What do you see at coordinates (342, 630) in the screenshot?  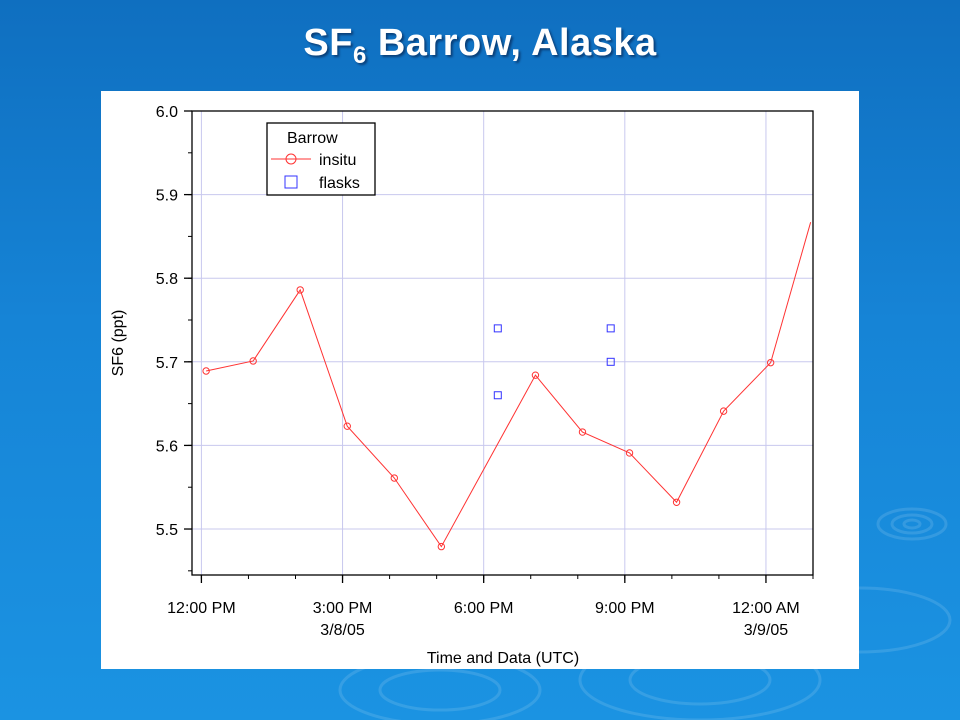 I see `x-tick-date-label: 3/8/05` at bounding box center [342, 630].